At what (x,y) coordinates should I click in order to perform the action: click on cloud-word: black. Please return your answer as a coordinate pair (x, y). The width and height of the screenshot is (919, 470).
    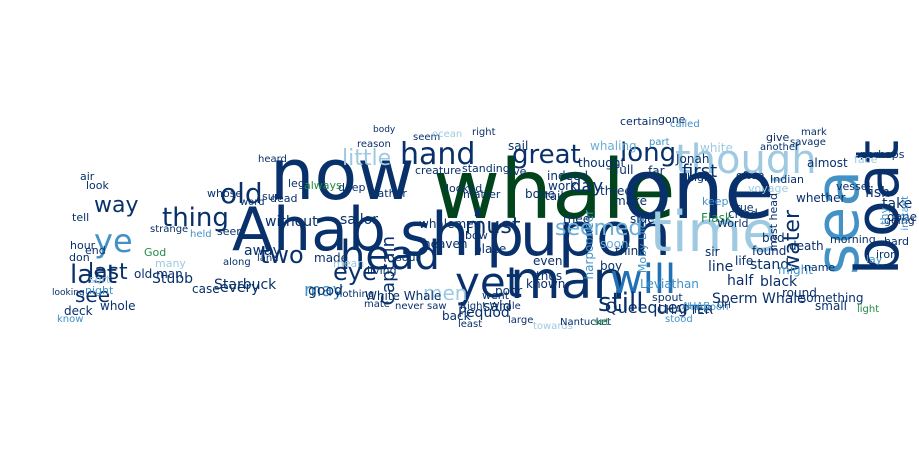
    Looking at the image, I should click on (779, 282).